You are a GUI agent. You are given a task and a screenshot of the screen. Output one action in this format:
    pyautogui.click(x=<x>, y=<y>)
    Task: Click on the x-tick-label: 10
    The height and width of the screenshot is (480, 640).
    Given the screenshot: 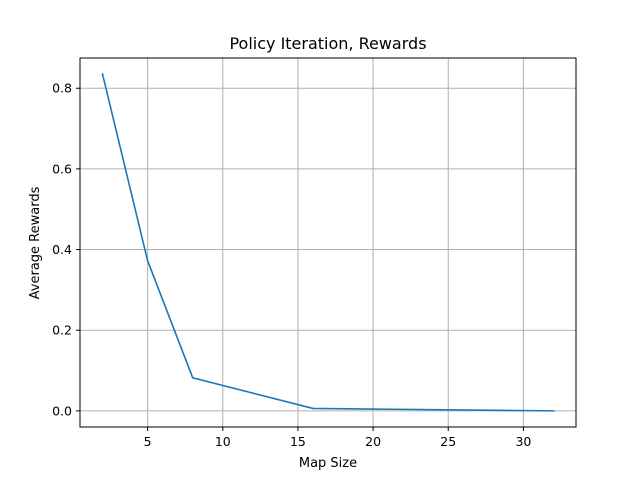 What is the action you would take?
    pyautogui.click(x=223, y=441)
    